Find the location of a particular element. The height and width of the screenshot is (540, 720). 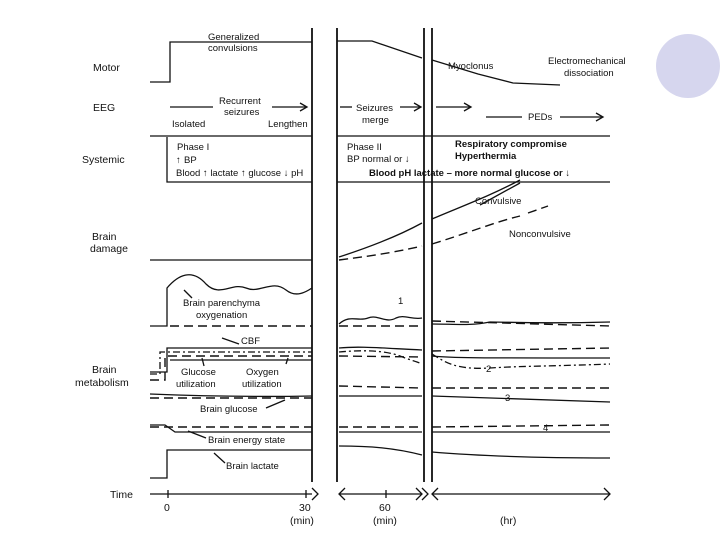

phase-2-label: Phase II is located at coordinates (364, 147).